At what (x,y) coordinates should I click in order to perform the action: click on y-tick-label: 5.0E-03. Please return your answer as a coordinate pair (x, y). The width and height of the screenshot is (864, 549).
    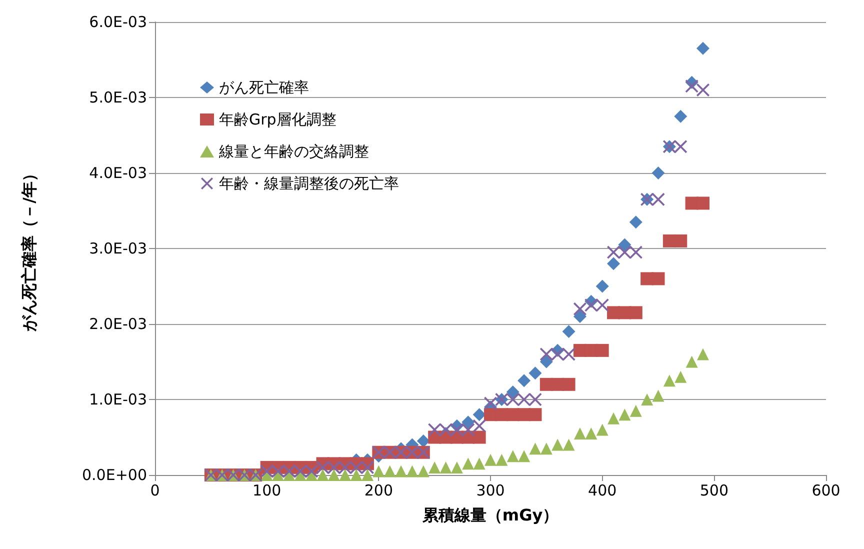
    Looking at the image, I should click on (118, 97).